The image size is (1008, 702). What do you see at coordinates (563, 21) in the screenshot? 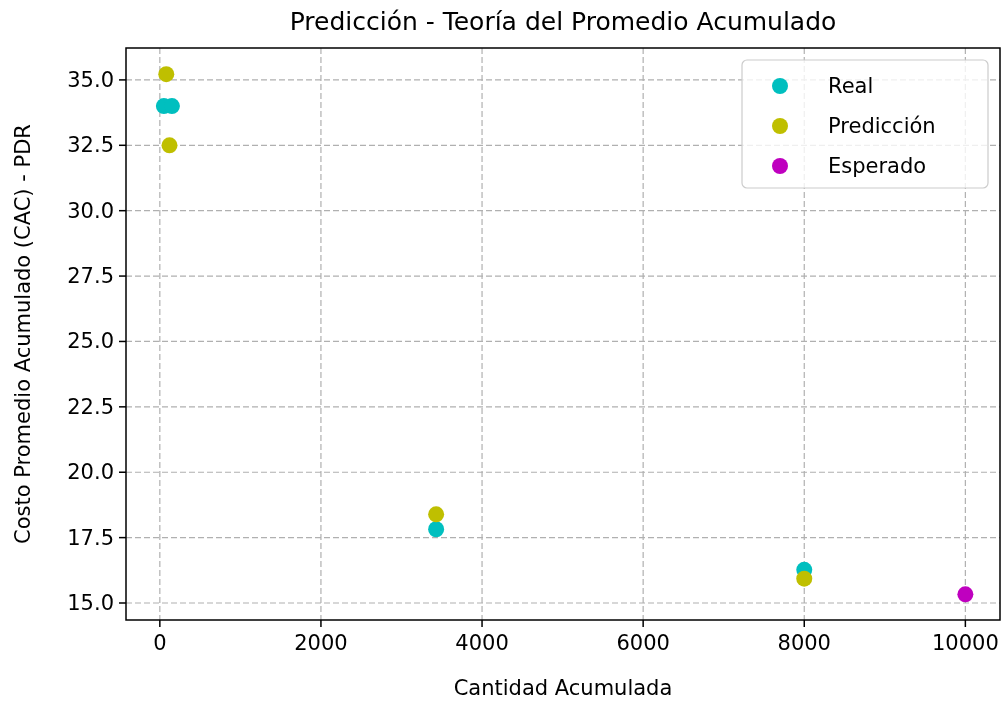
I see `chart-title: Predicción - Teoría del Promedio Acumulado` at bounding box center [563, 21].